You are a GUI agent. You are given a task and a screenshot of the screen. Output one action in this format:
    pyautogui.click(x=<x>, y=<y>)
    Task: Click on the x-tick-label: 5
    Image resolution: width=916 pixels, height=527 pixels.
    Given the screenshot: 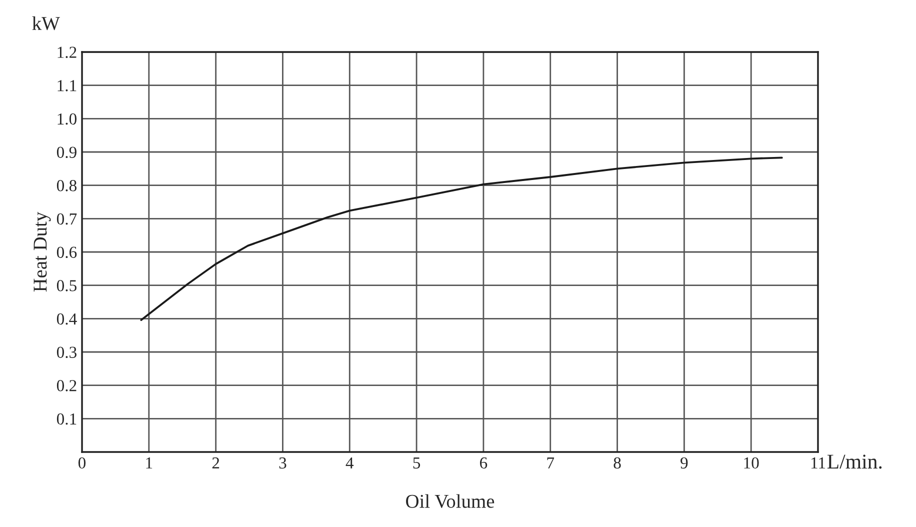 What is the action you would take?
    pyautogui.click(x=416, y=463)
    